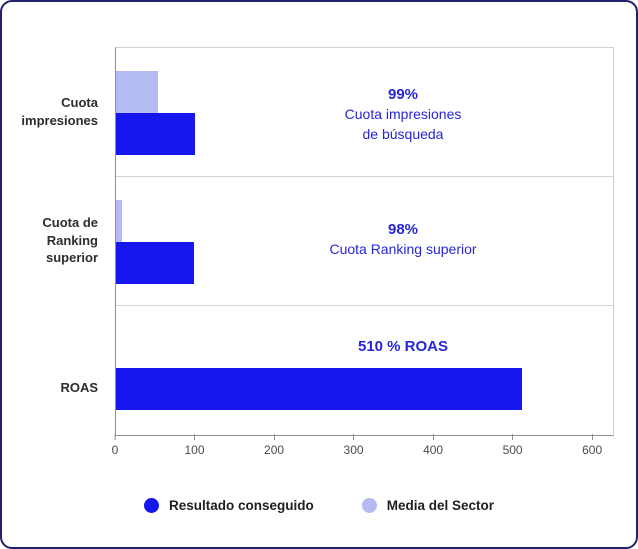  I want to click on legend-dot-media-sector, so click(369, 505).